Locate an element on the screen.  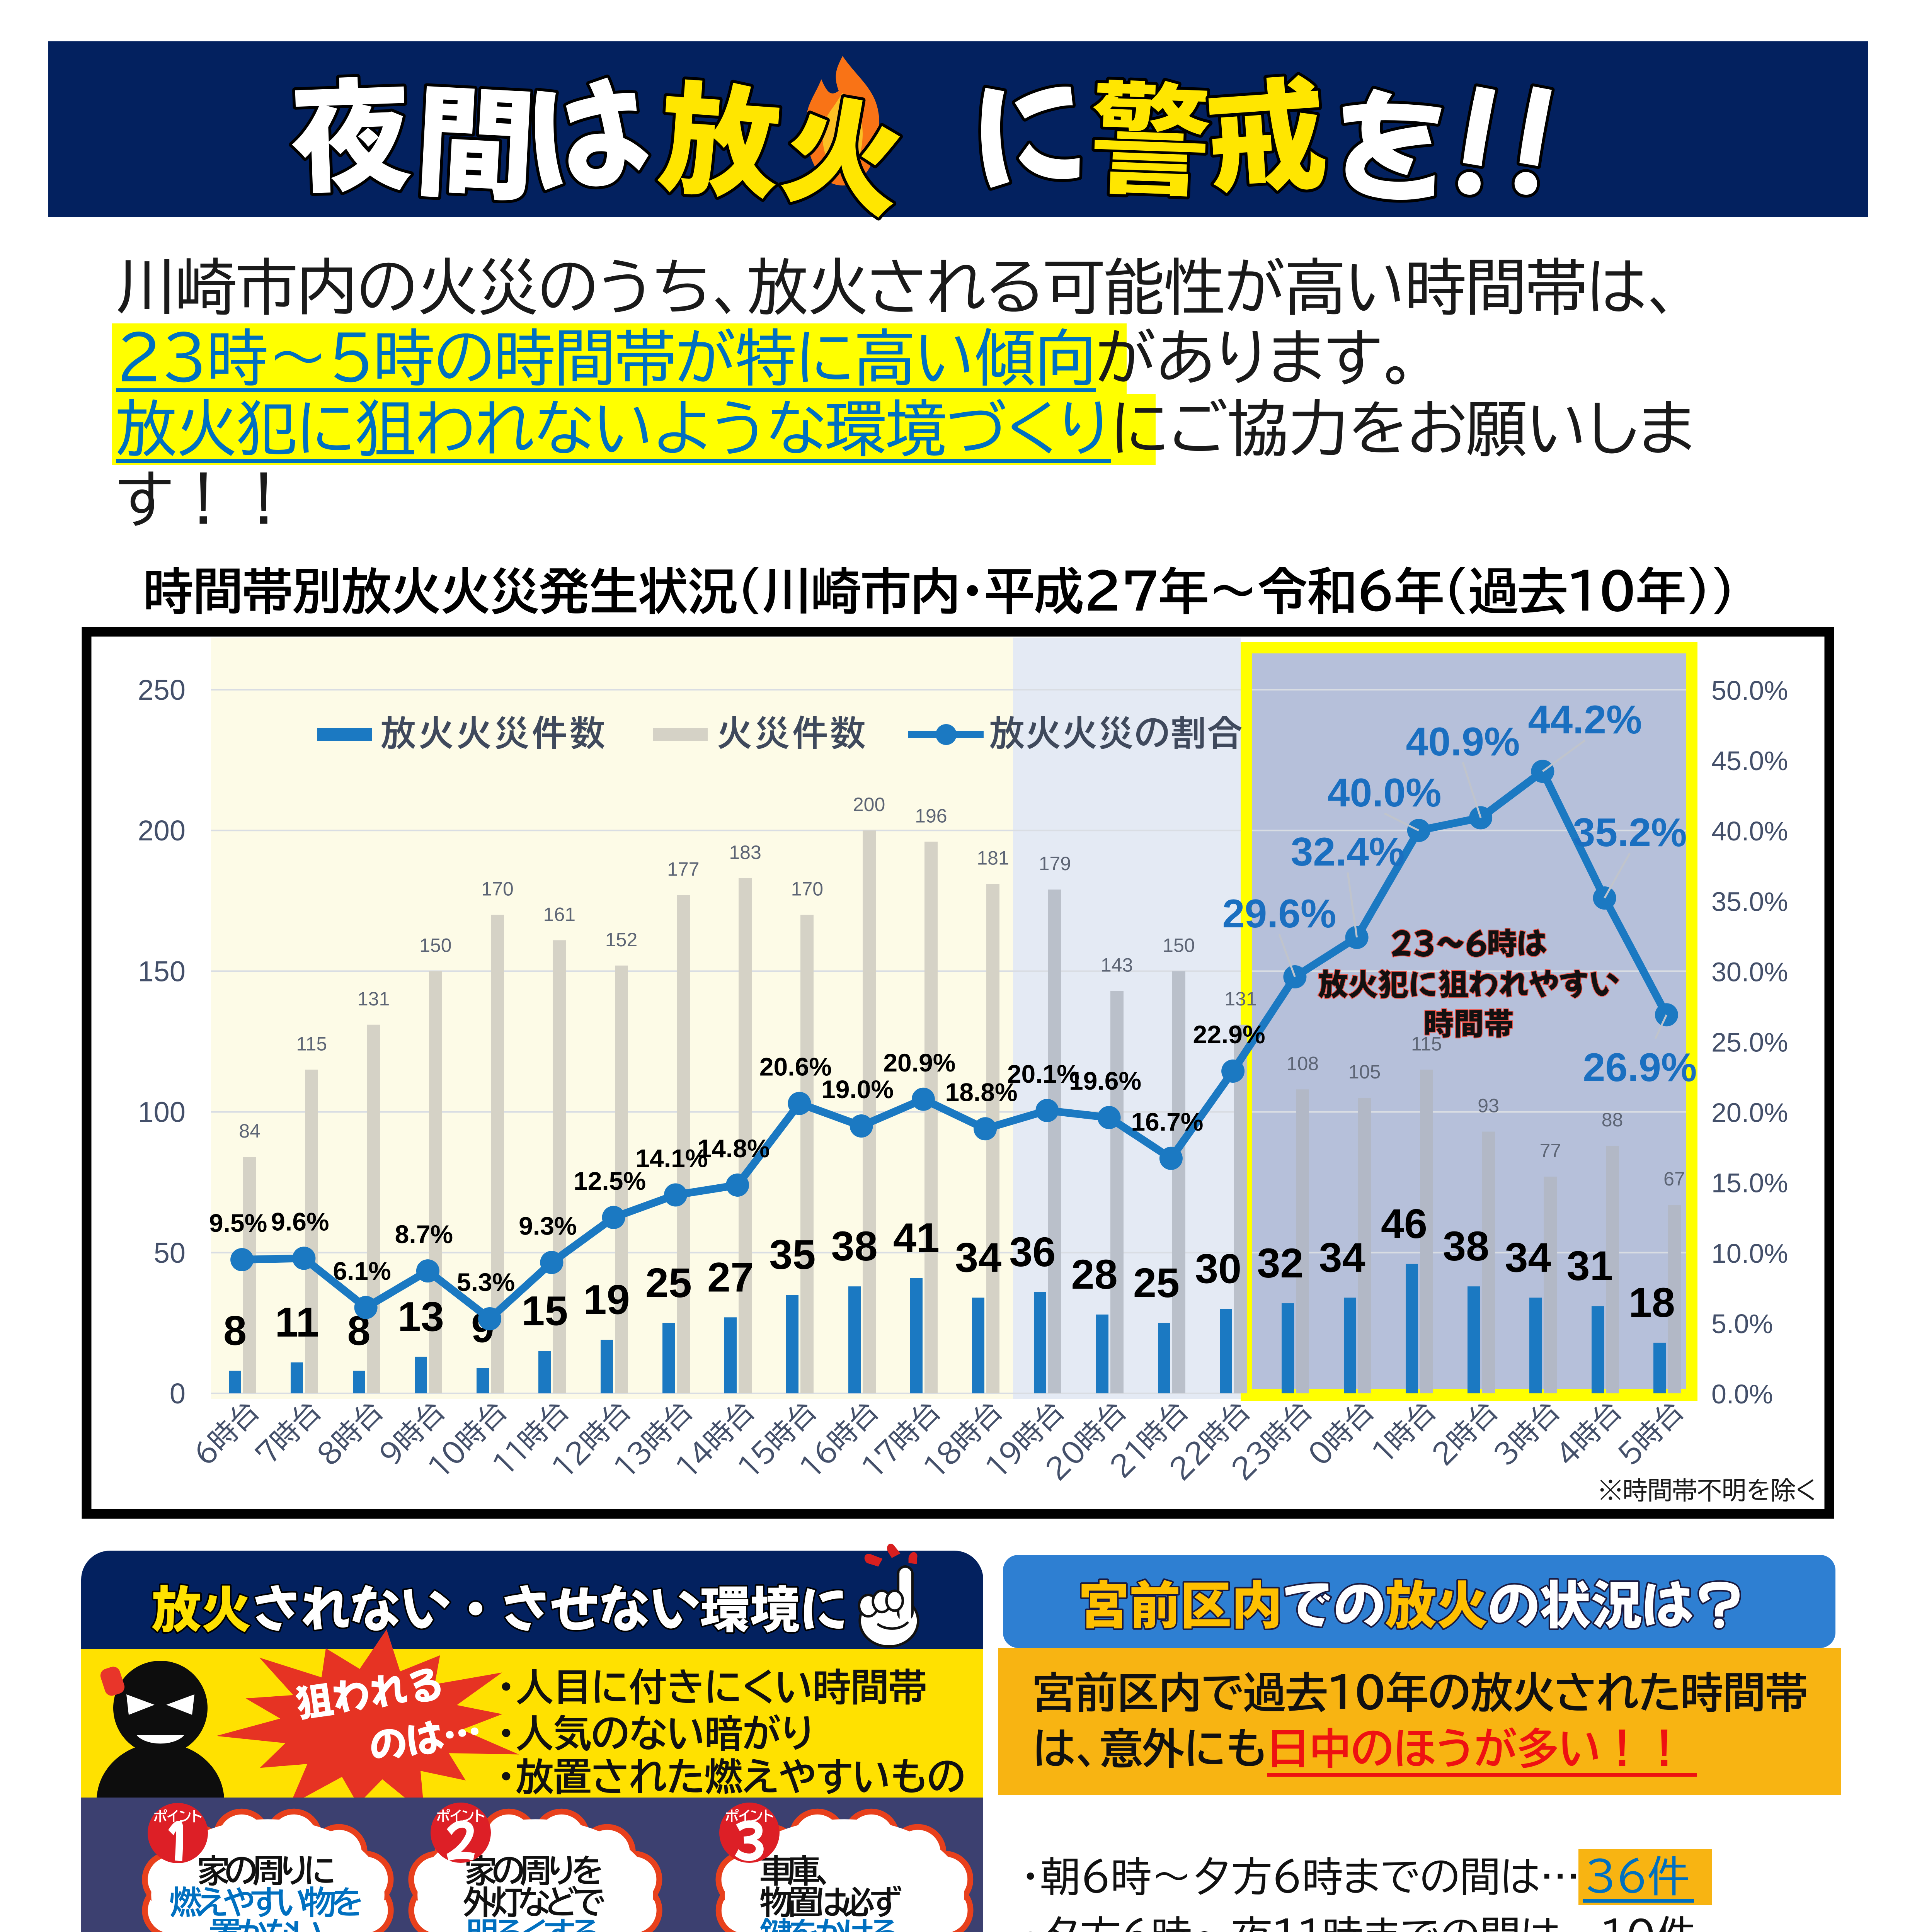
svg-text: 30 is located at coordinates (1218, 1269).